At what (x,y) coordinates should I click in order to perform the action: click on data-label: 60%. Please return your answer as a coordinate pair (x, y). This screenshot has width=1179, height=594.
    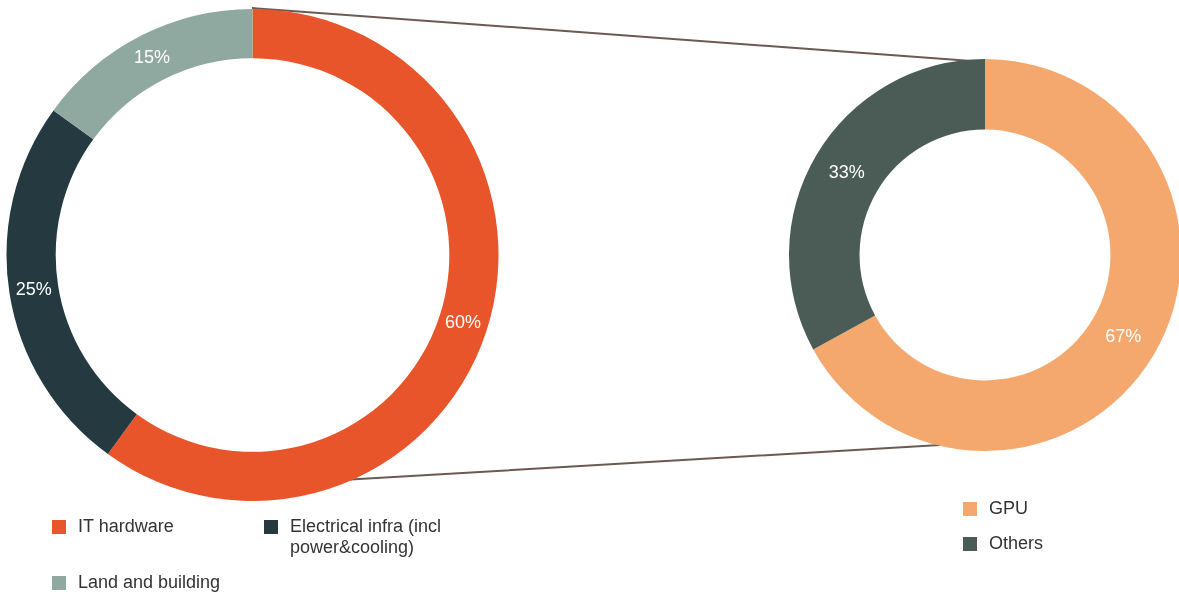
    Looking at the image, I should click on (463, 322).